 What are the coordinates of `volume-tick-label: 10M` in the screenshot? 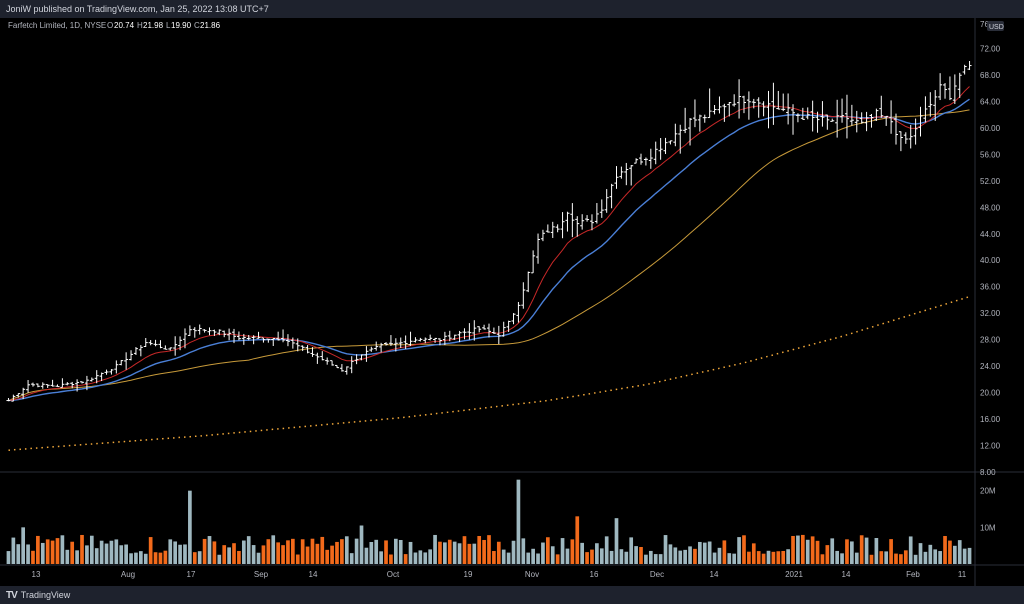 It's located at (988, 527).